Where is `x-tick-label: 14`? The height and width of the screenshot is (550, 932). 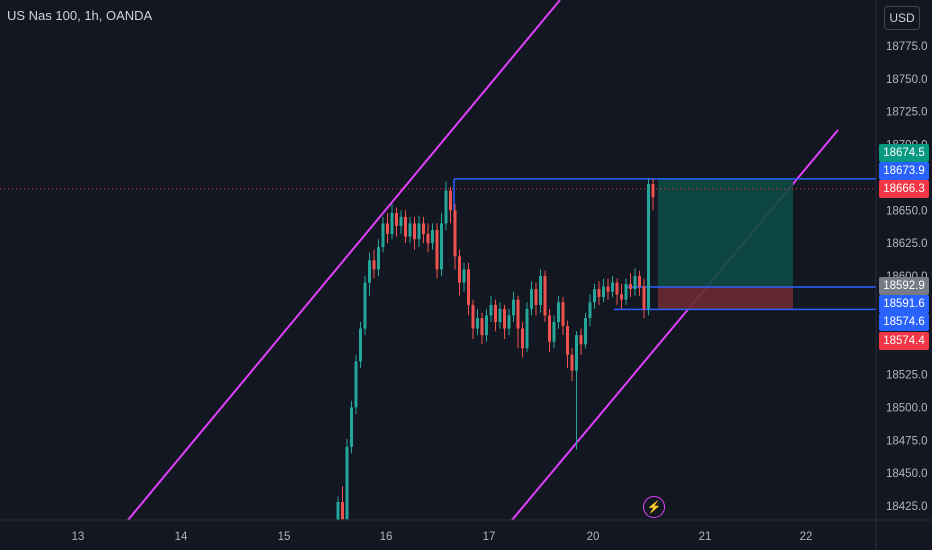 x-tick-label: 14 is located at coordinates (181, 537).